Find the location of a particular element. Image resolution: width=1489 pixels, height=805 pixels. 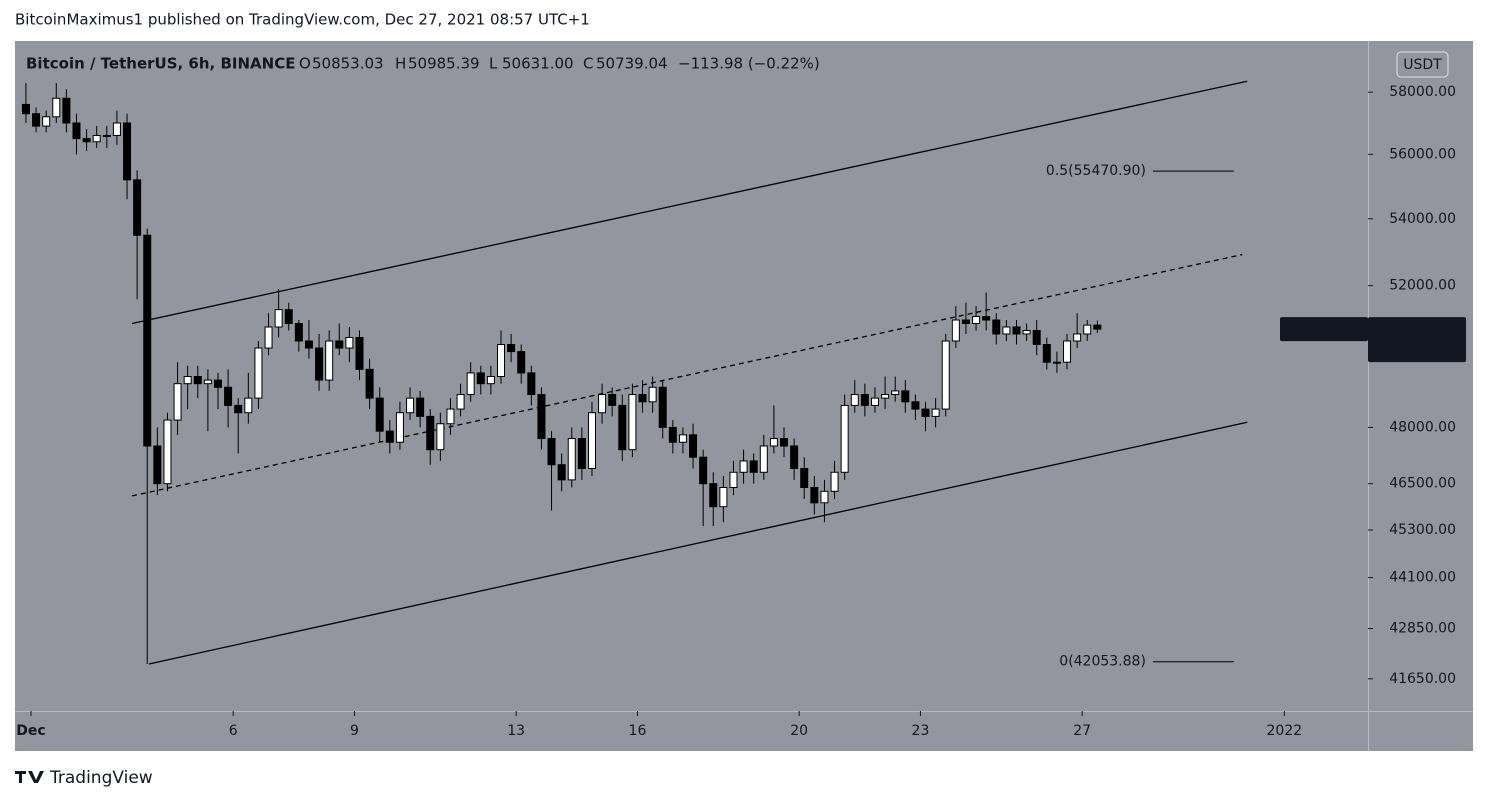

currency-box is located at coordinates (1422, 64).